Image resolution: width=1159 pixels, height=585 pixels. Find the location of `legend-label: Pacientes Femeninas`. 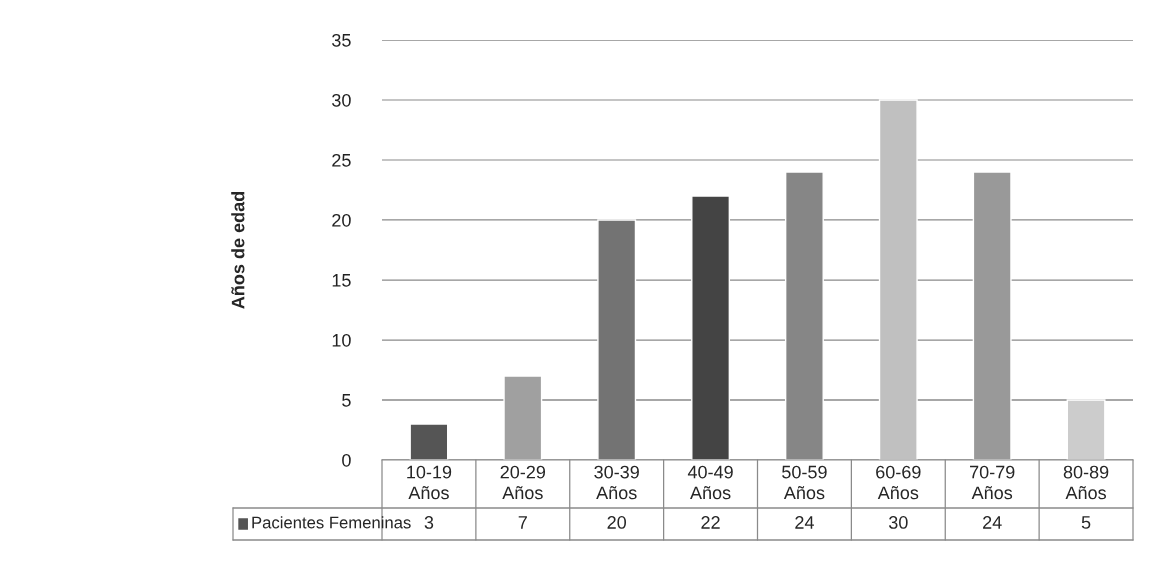

legend-label: Pacientes Femeninas is located at coordinates (331, 522).